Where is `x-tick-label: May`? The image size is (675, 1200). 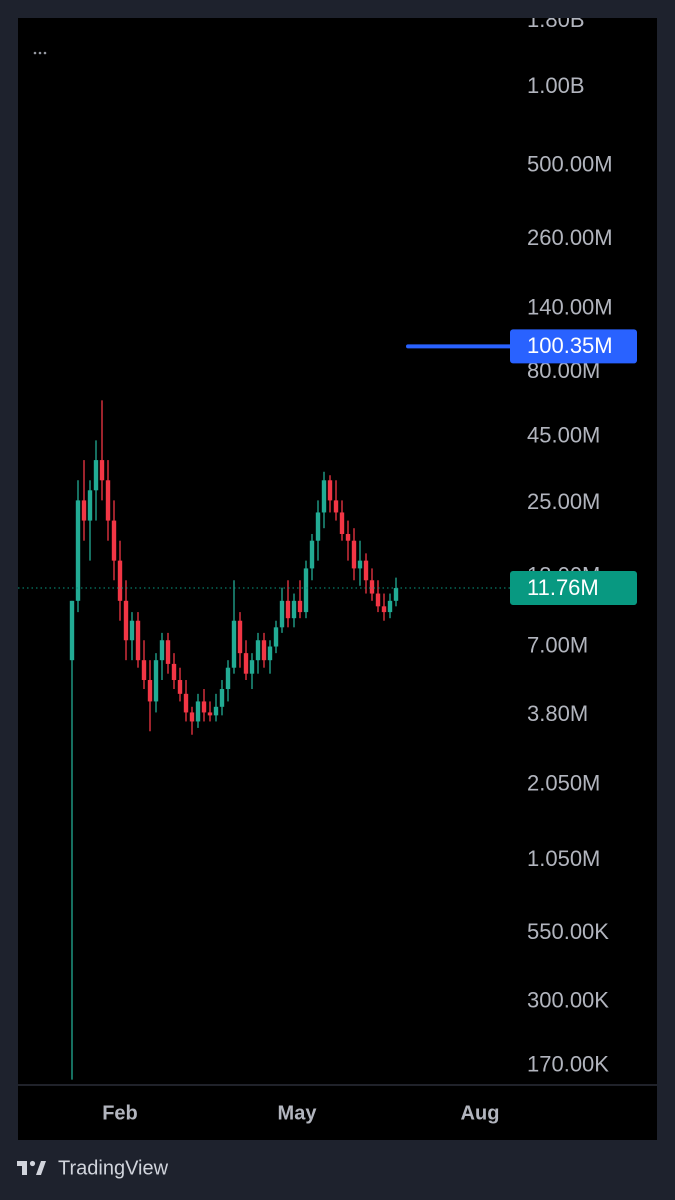
x-tick-label: May is located at coordinates (298, 1113).